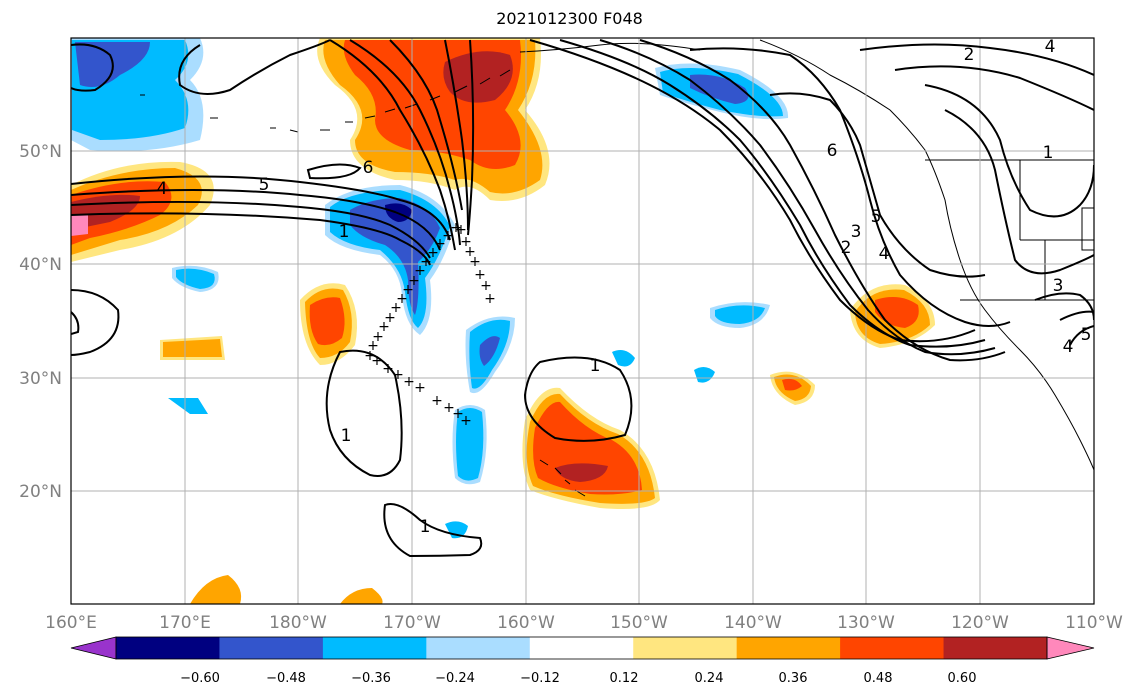 Image resolution: width=1139 pixels, height=698 pixels. I want to click on lon-label: 130°W, so click(866, 623).